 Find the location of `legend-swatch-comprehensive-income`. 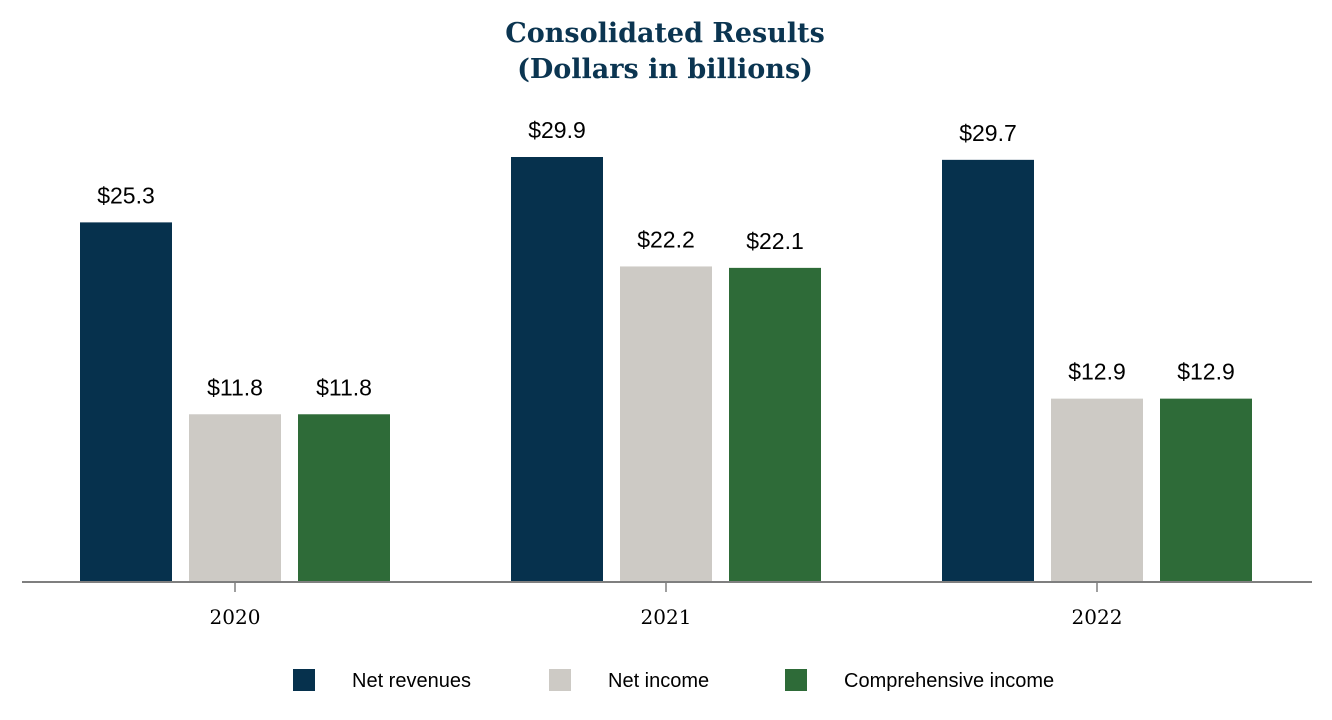

legend-swatch-comprehensive-income is located at coordinates (796, 680).